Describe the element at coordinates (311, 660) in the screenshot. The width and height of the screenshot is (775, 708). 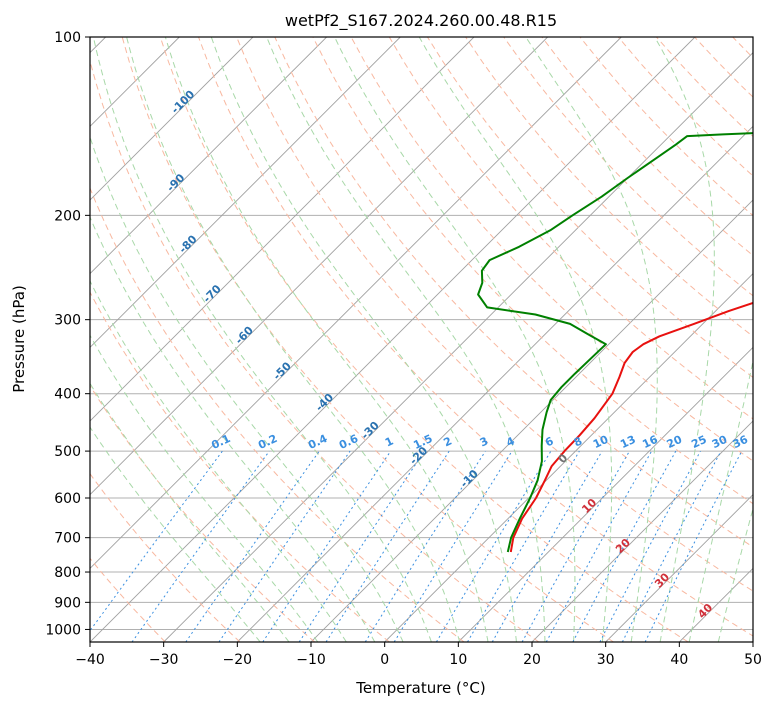
I see `x-tick-label: −10` at that location.